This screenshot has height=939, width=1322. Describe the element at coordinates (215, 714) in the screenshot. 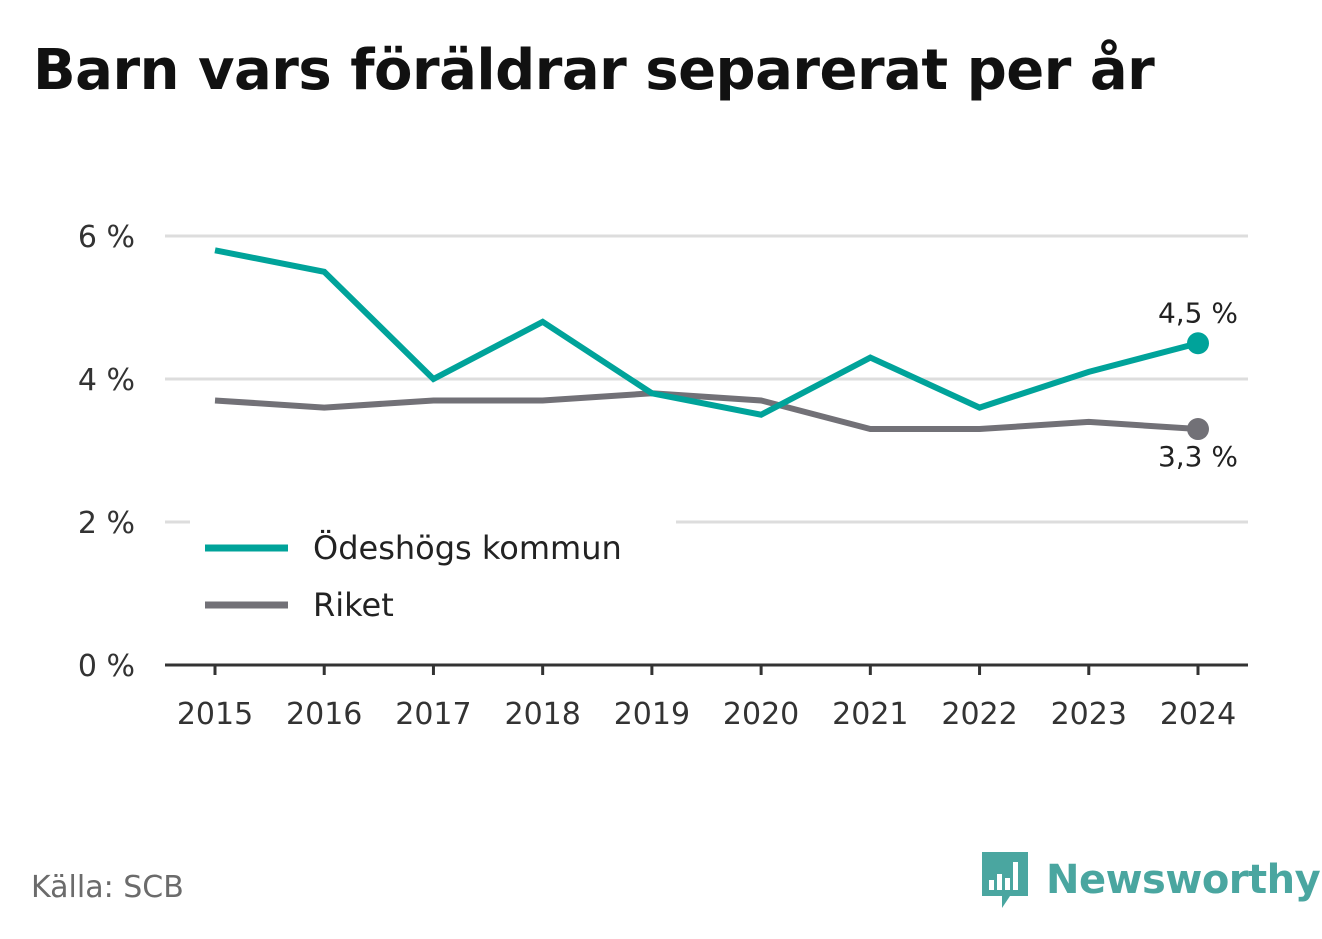

I see `x-tick-label: 2015` at that location.